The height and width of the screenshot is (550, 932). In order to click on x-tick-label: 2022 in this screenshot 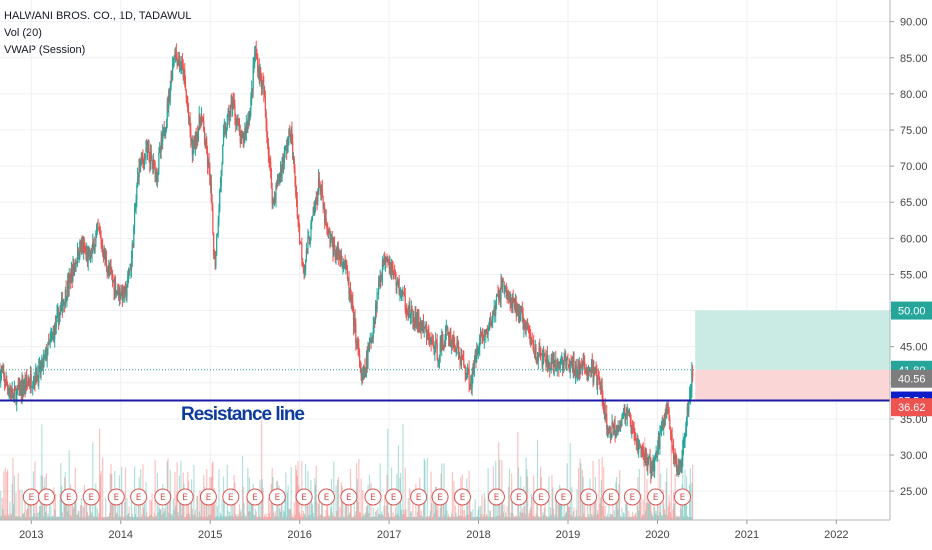, I will do `click(836, 535)`.